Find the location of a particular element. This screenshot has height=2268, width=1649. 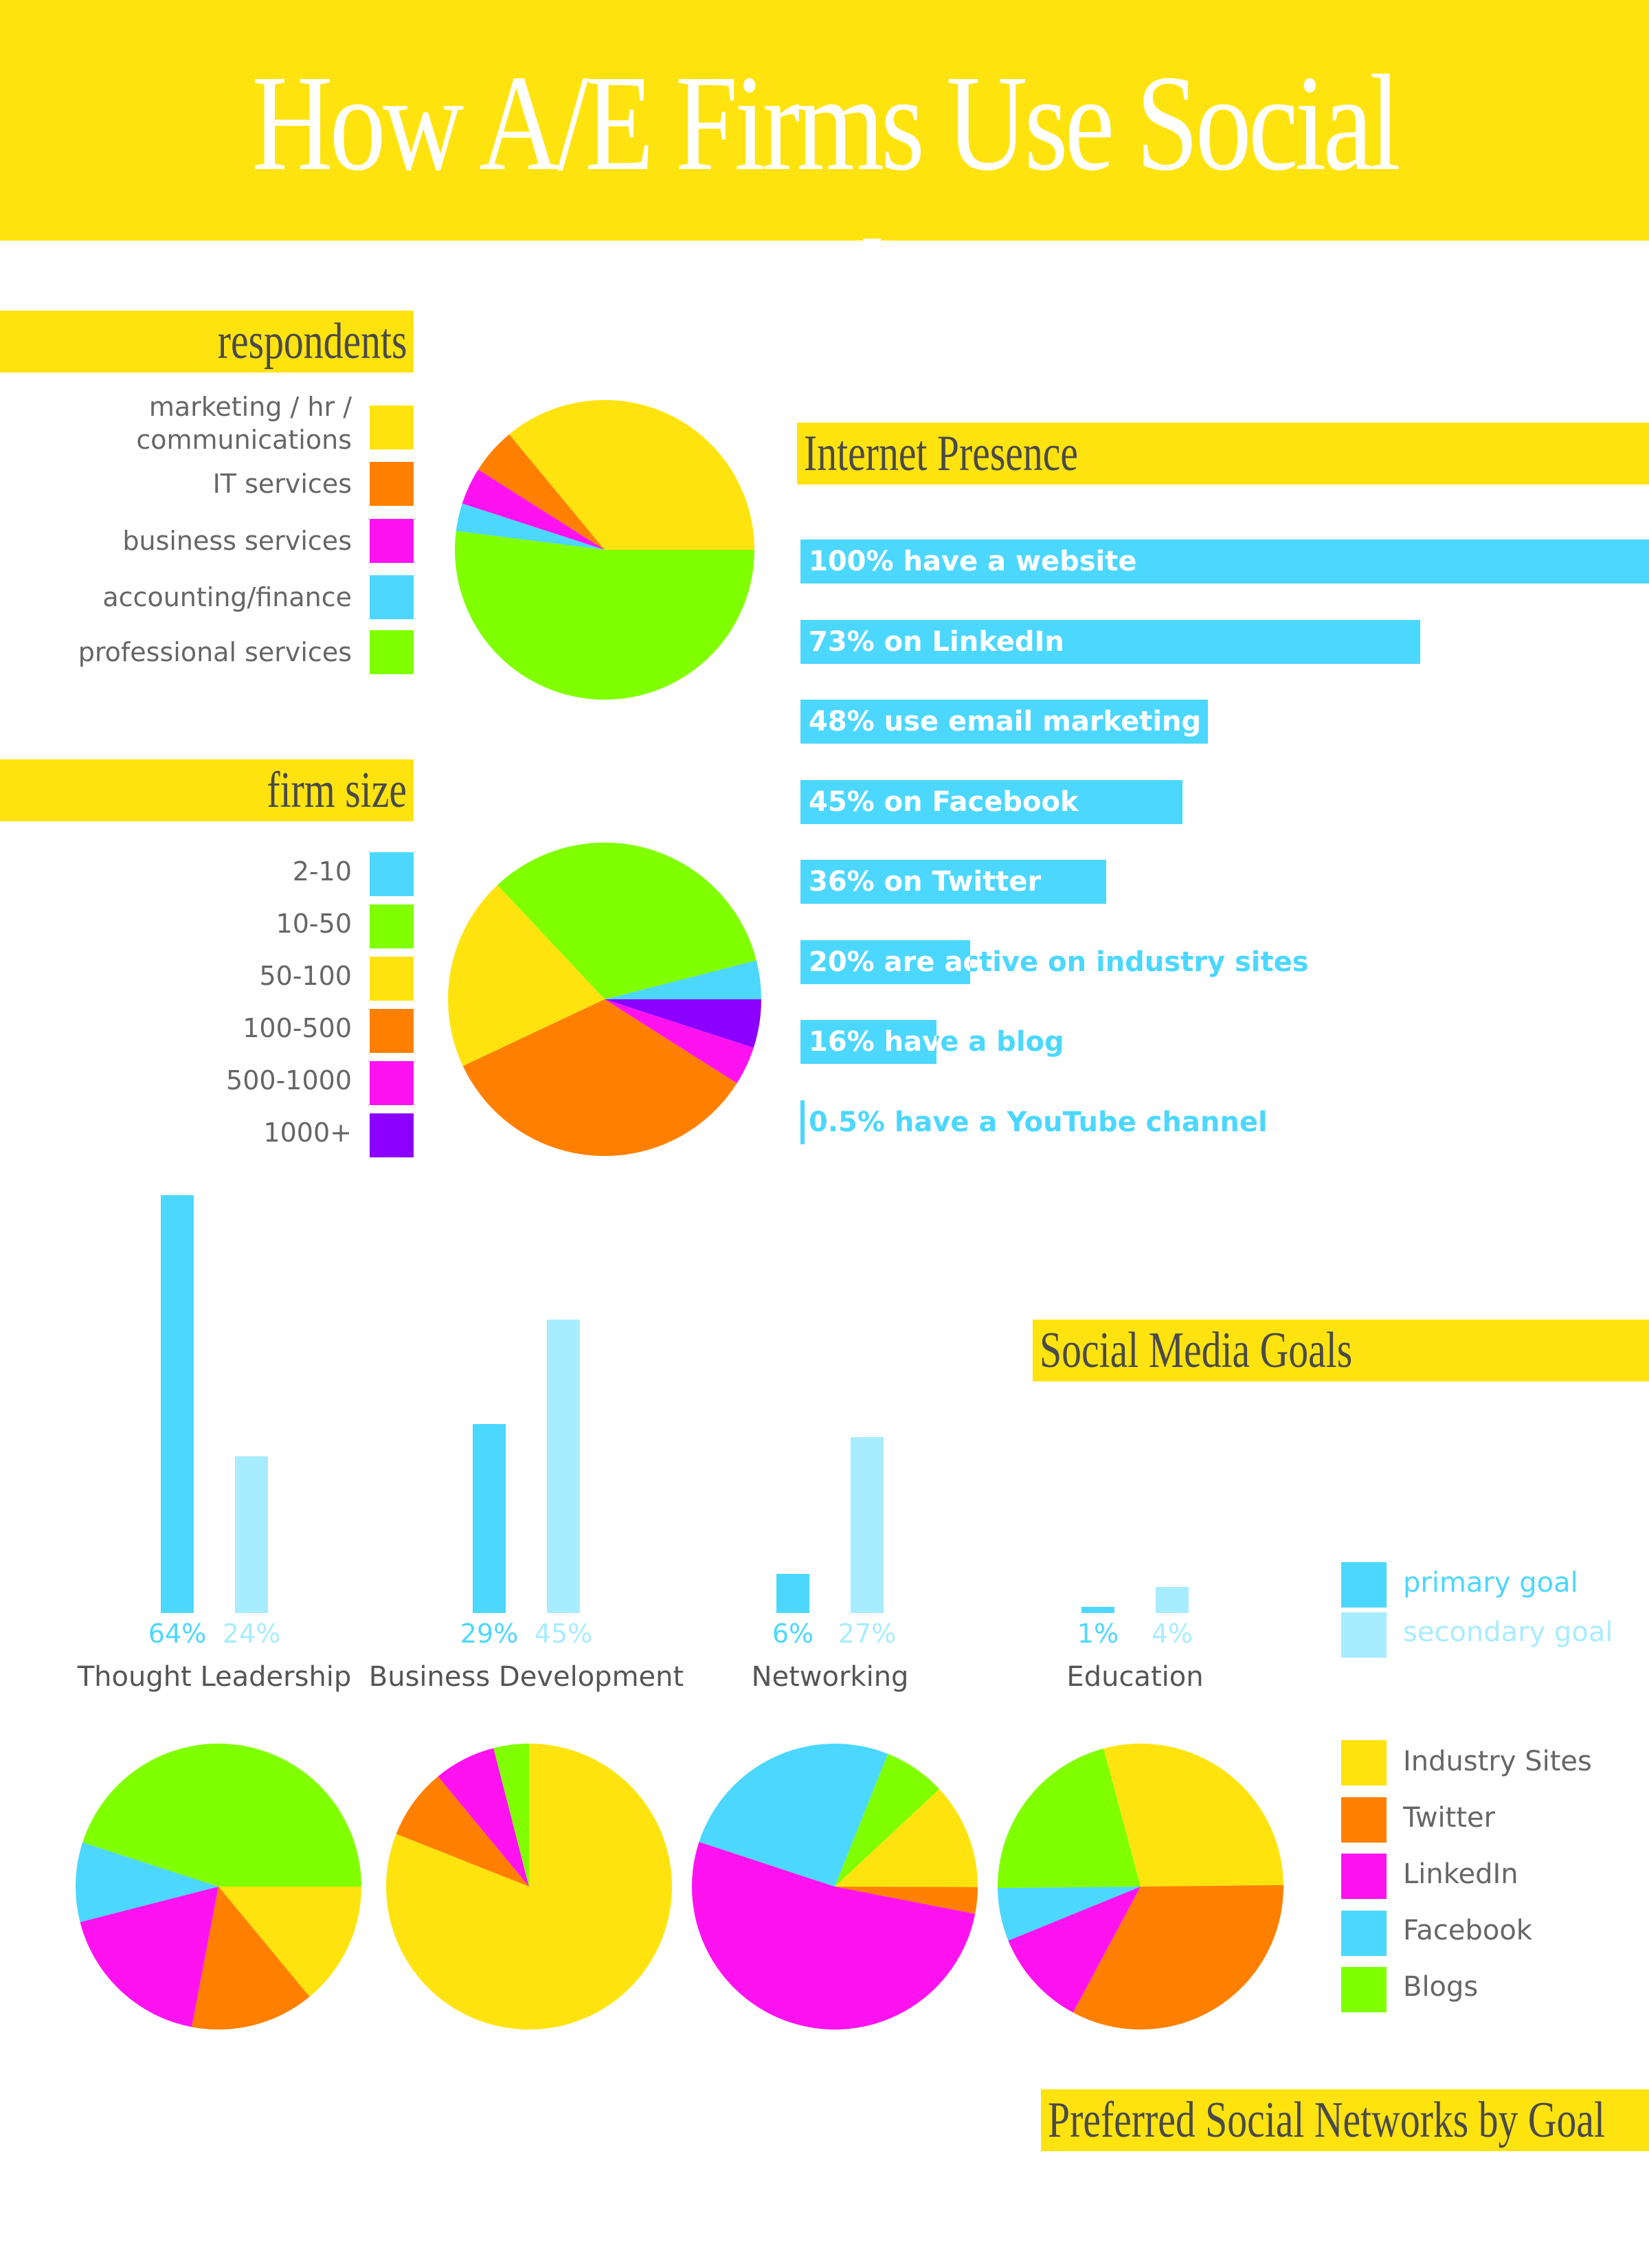

internet-presence-label: 0.5% have a YouTube channel is located at coordinates (1038, 1122).